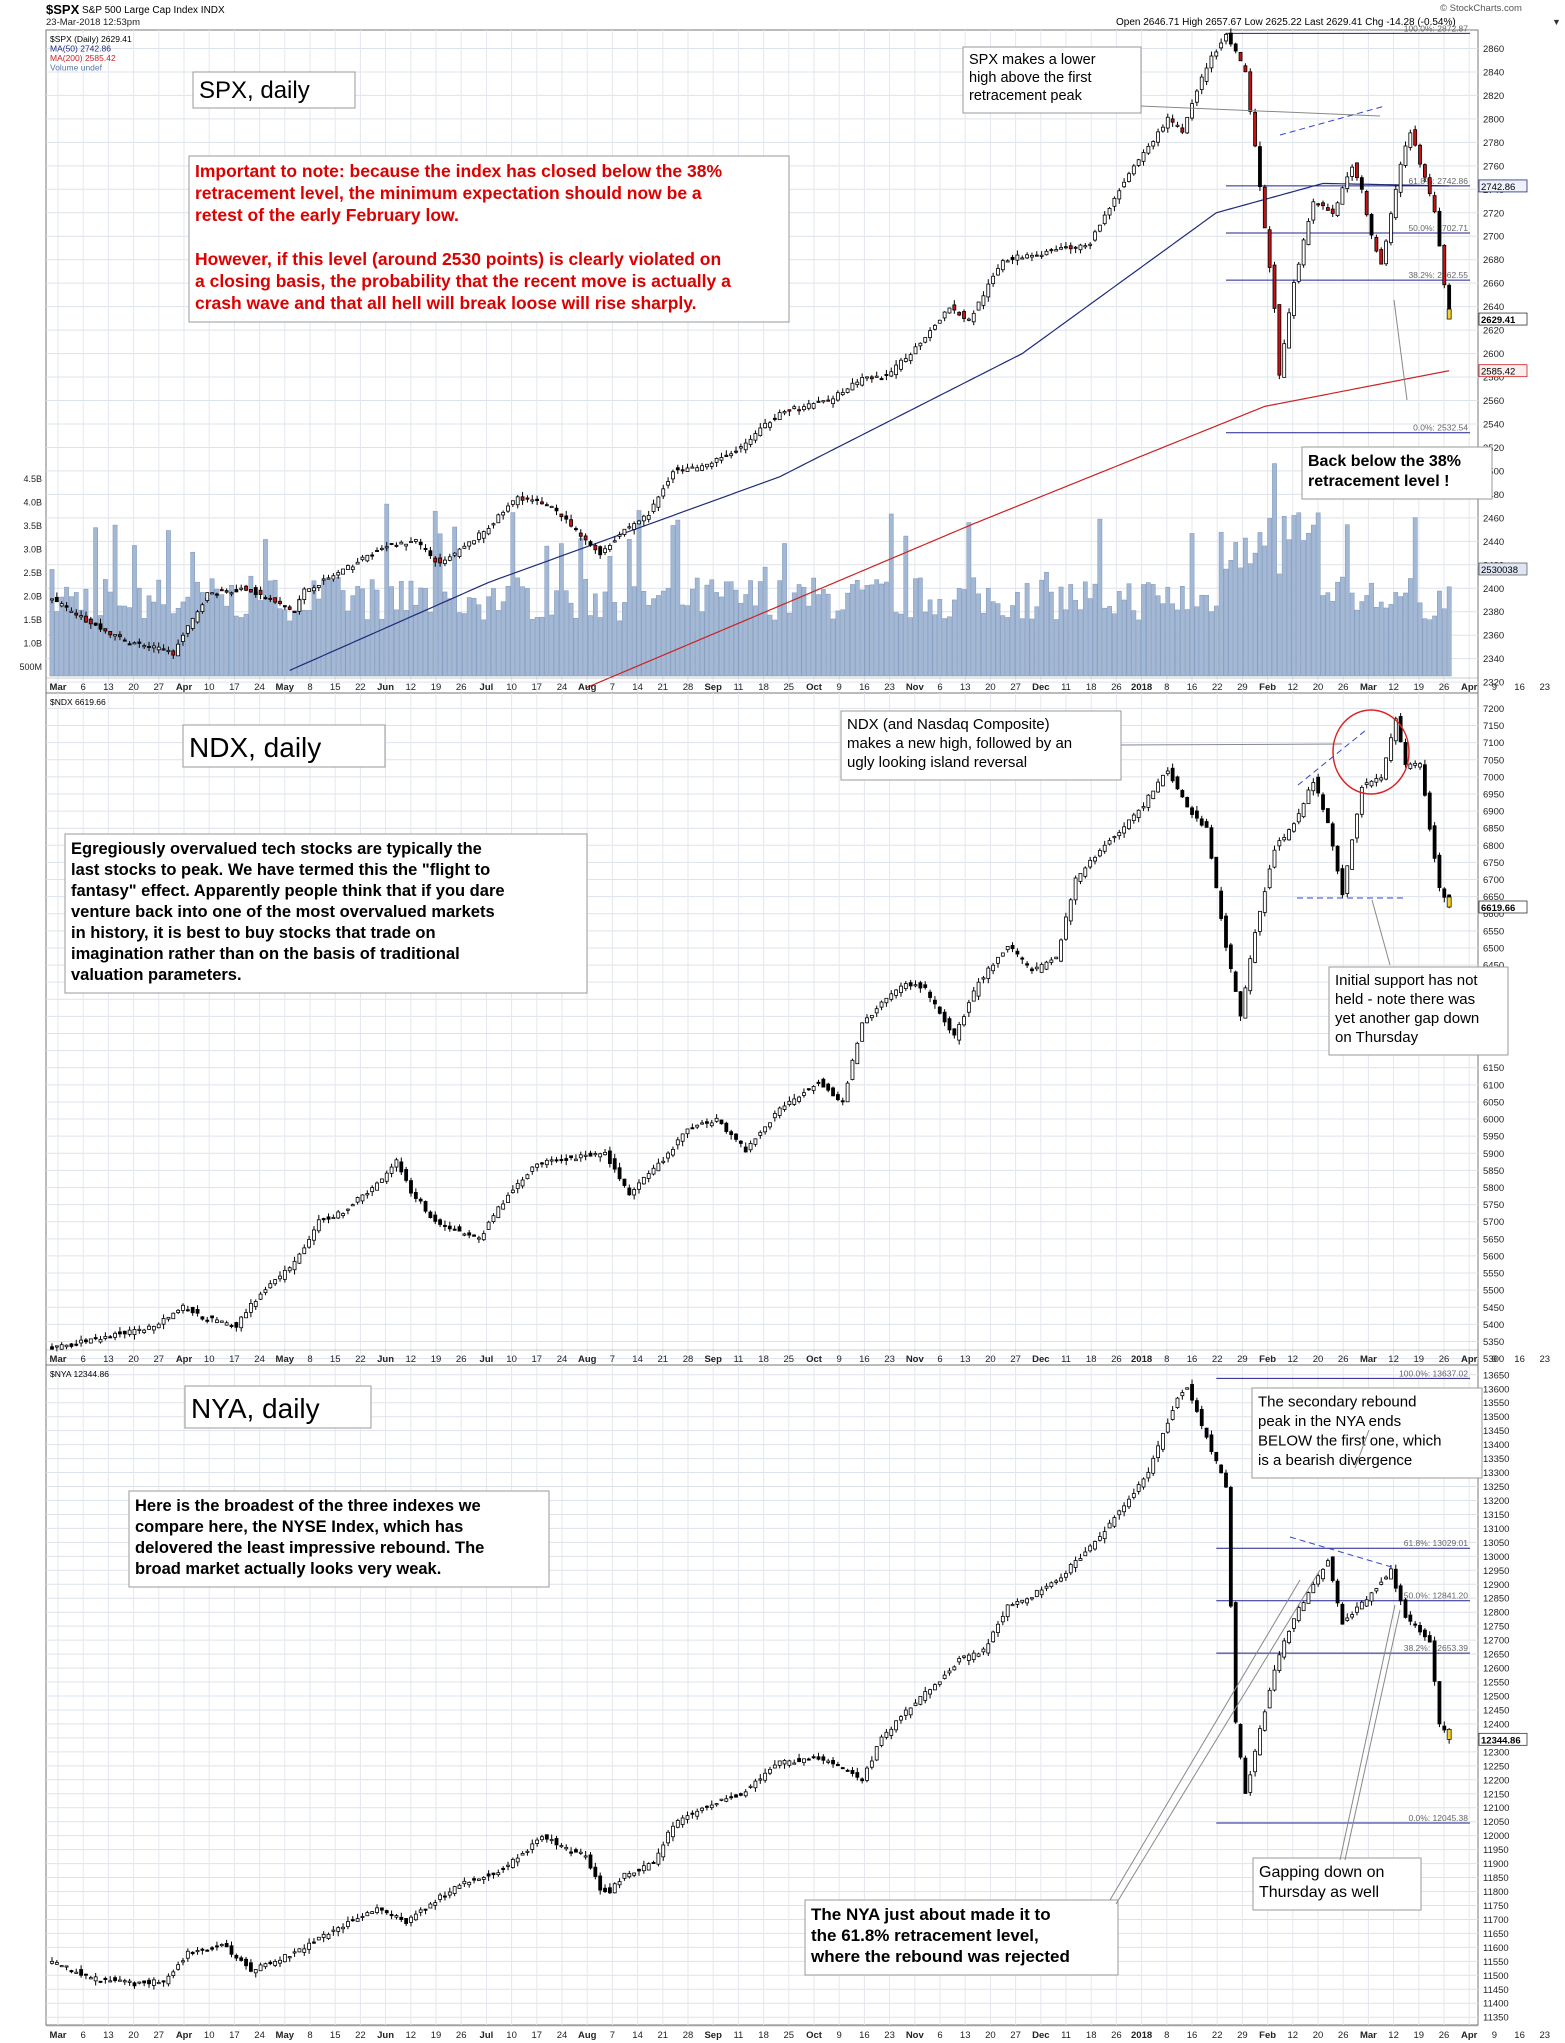  What do you see at coordinates (1493, 213) in the screenshot?
I see `y-tick-label: 2720` at bounding box center [1493, 213].